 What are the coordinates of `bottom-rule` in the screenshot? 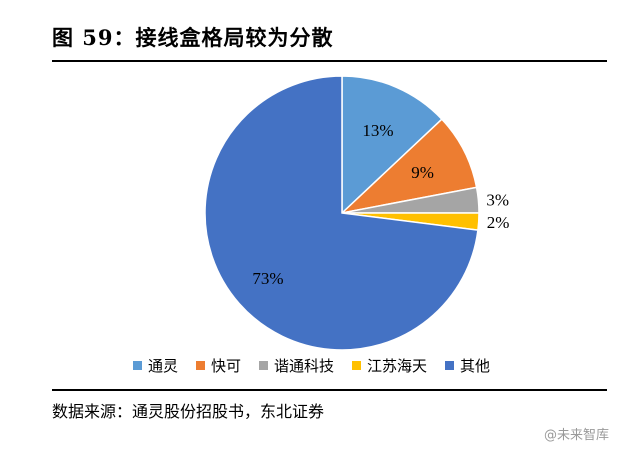 It's located at (329, 390).